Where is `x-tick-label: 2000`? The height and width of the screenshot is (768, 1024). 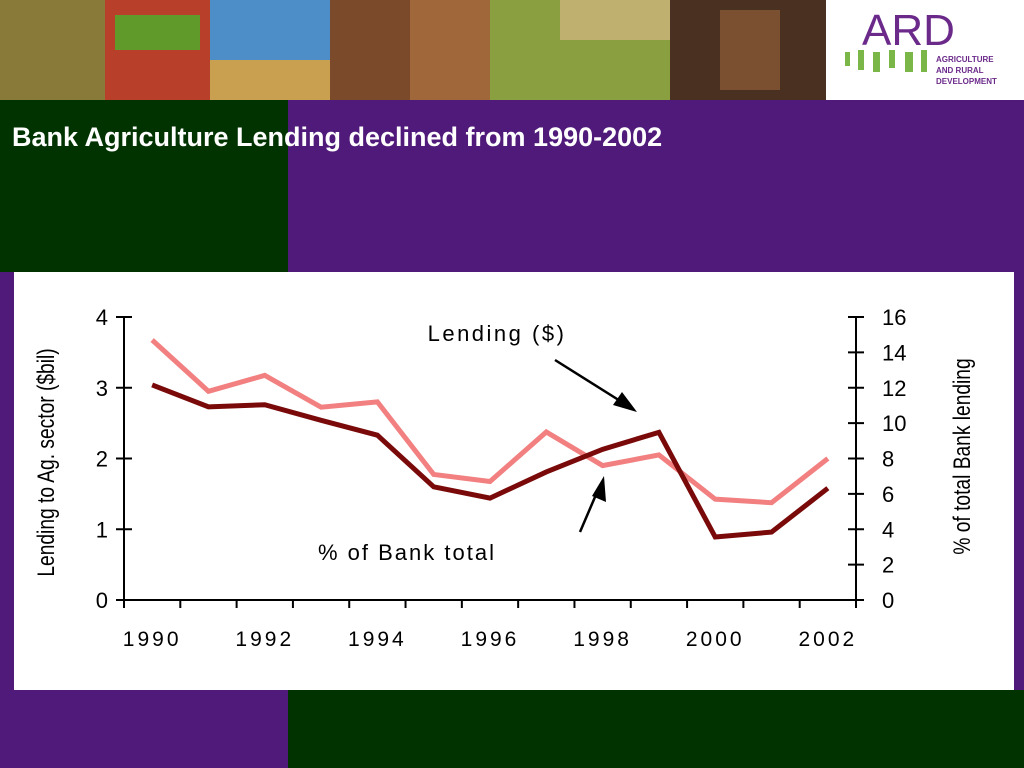 x-tick-label: 2000 is located at coordinates (715, 639).